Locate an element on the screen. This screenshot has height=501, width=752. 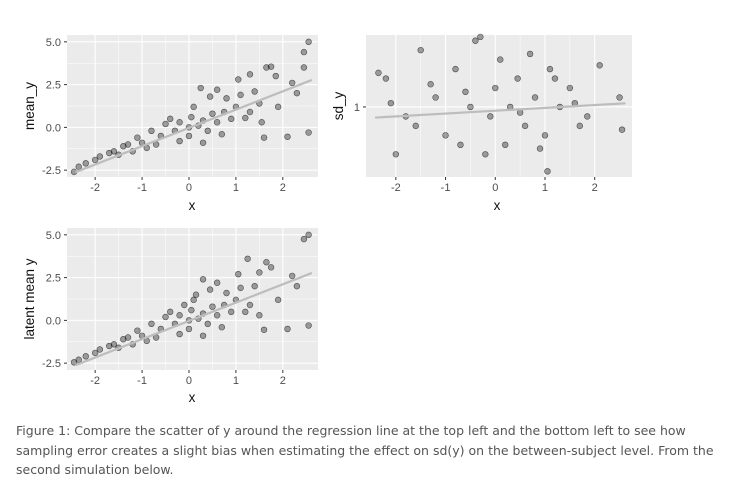
y-tick-label: 2.5 is located at coordinates (53, 86).